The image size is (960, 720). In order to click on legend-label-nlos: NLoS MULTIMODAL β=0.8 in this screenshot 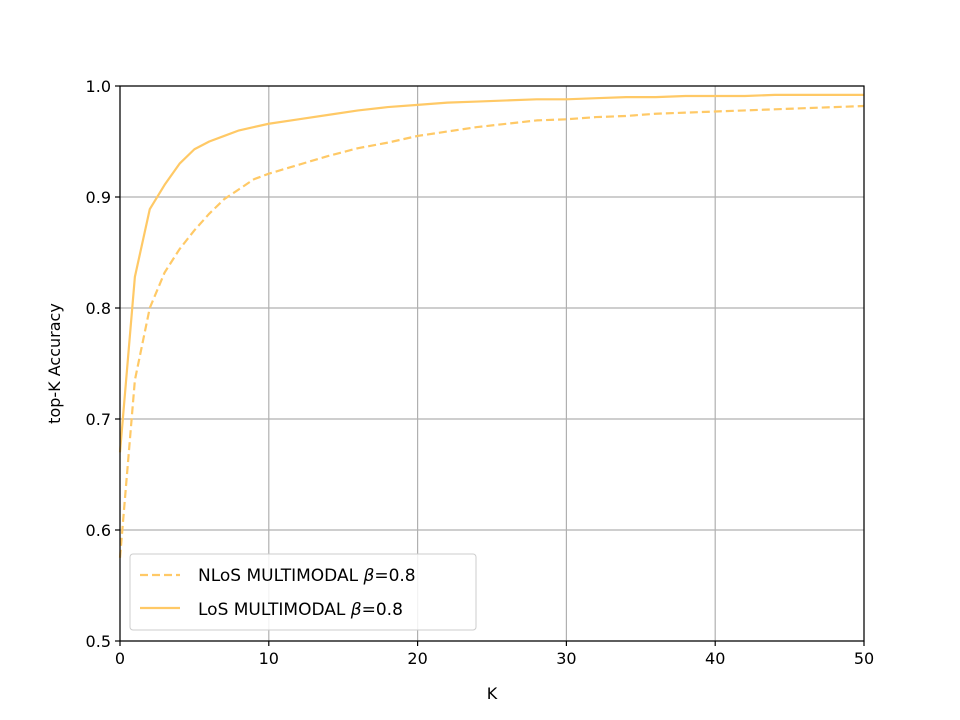, I will do `click(307, 576)`.